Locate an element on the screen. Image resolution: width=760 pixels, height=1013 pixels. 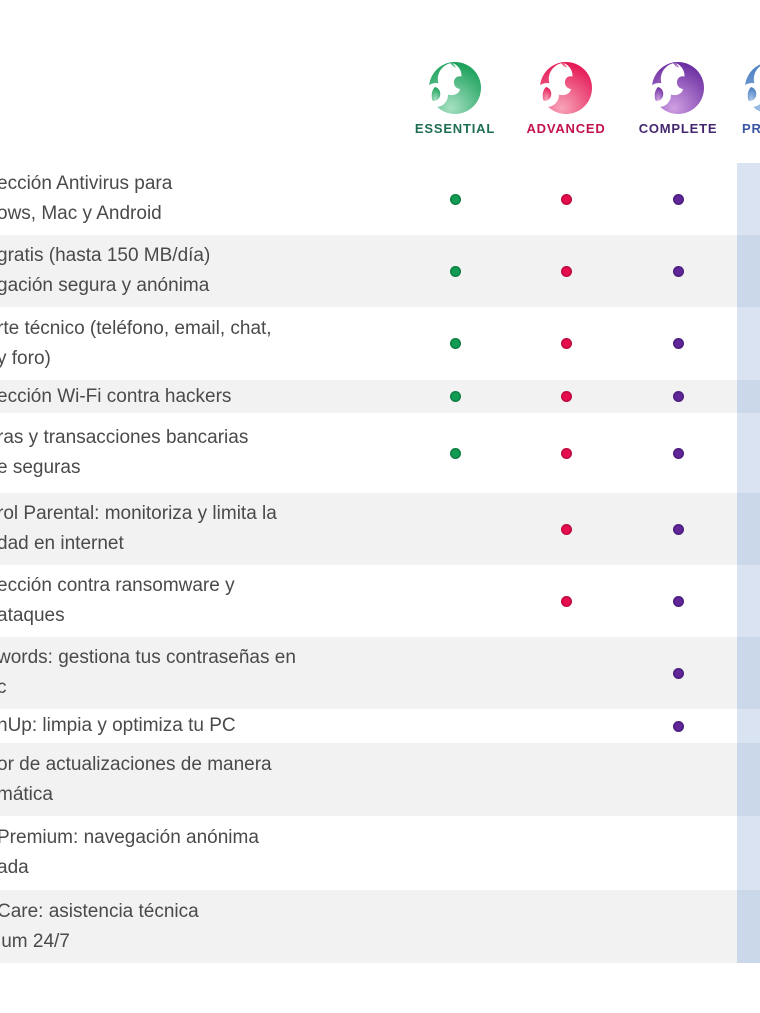
plan-header-complete: COMPLETE is located at coordinates (678, 68).